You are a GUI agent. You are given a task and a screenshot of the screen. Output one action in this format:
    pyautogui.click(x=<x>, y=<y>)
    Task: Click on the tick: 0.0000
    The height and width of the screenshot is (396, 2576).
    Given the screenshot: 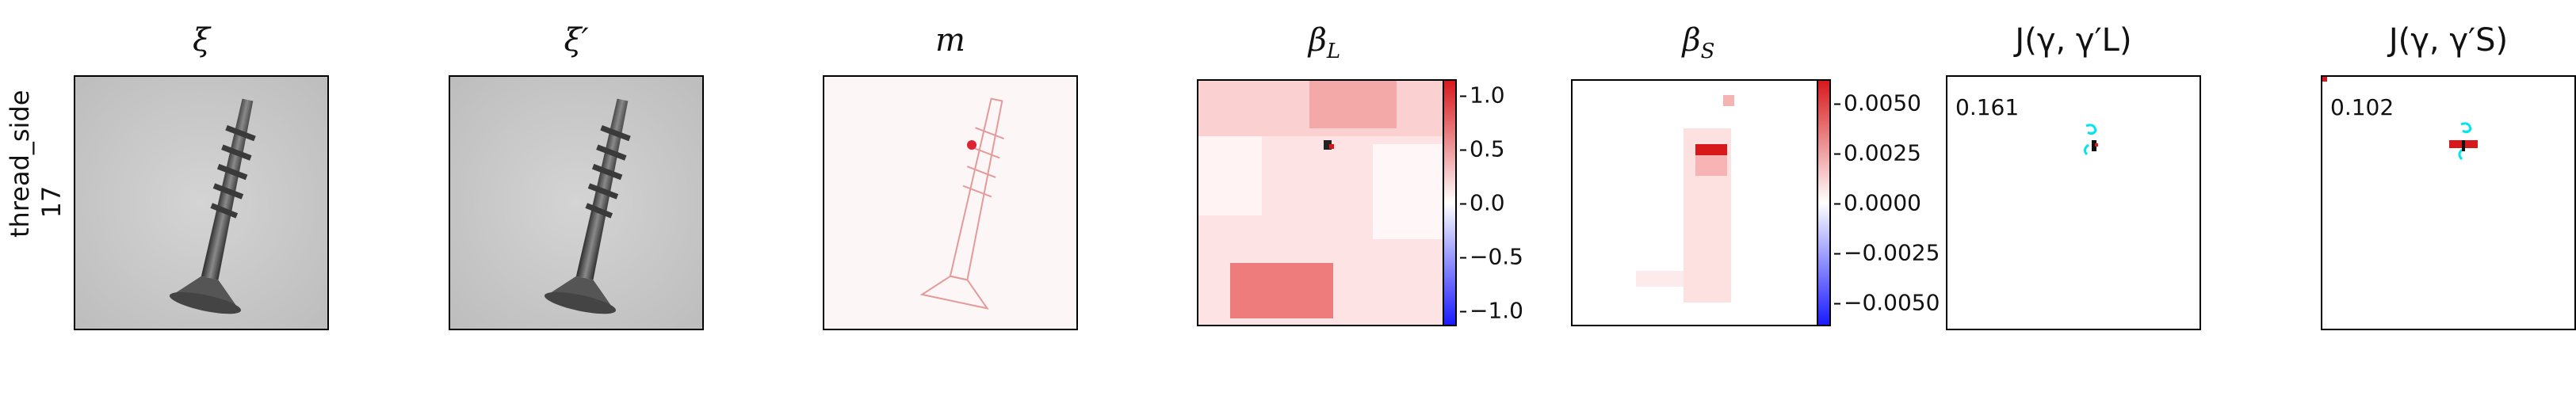 What is the action you would take?
    pyautogui.click(x=1878, y=202)
    